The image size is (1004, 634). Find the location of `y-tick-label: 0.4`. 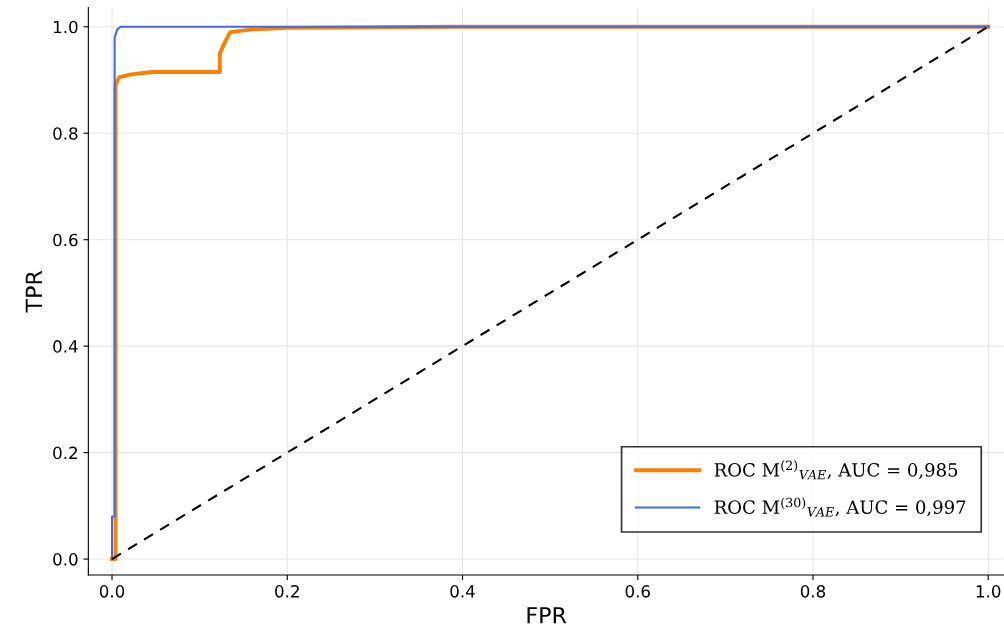

y-tick-label: 0.4 is located at coordinates (65, 346).